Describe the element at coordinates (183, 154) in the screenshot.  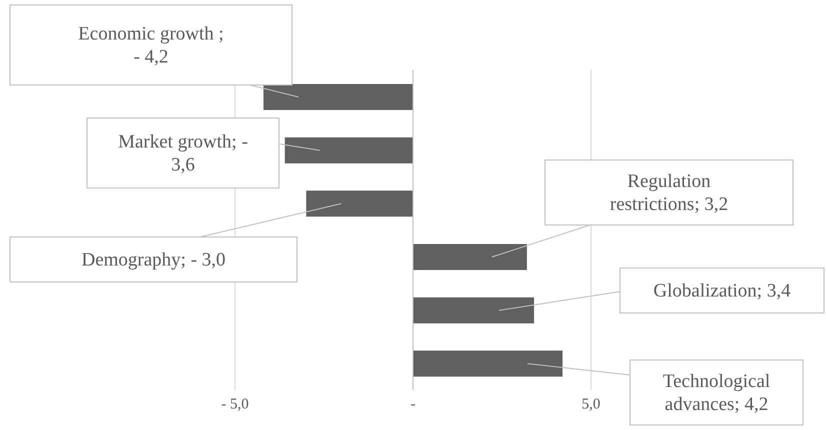
I see `annotation: Market growth; - 3,6` at that location.